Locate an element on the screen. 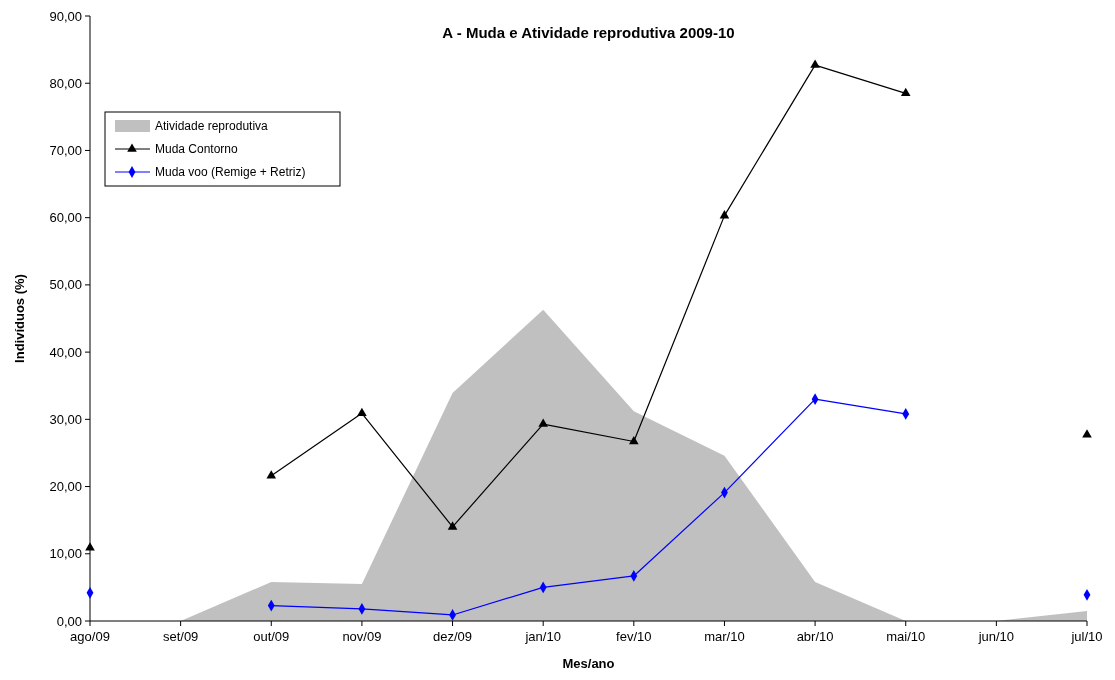 The height and width of the screenshot is (680, 1115). x-tick-label: nov/09 is located at coordinates (362, 636).